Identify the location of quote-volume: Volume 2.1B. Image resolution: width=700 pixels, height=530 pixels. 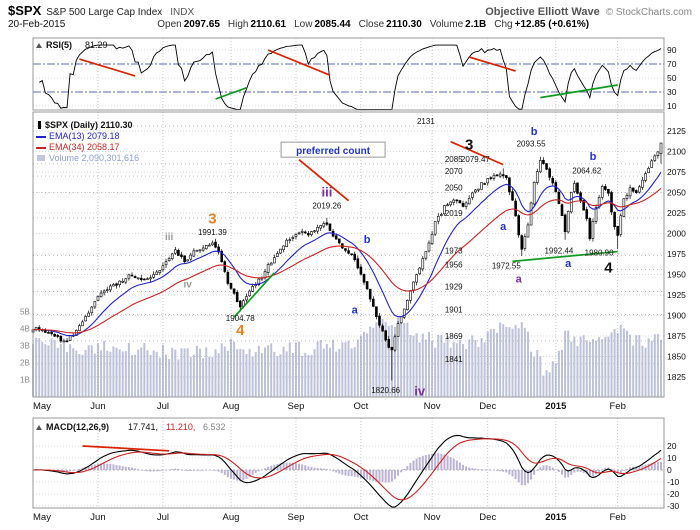
(458, 24).